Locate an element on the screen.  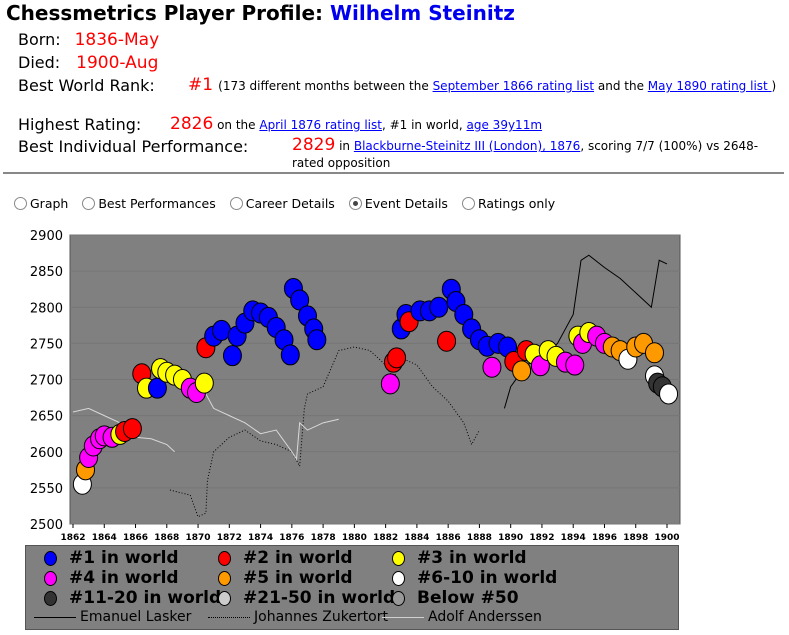
x-tick-label: 1886 is located at coordinates (448, 538).